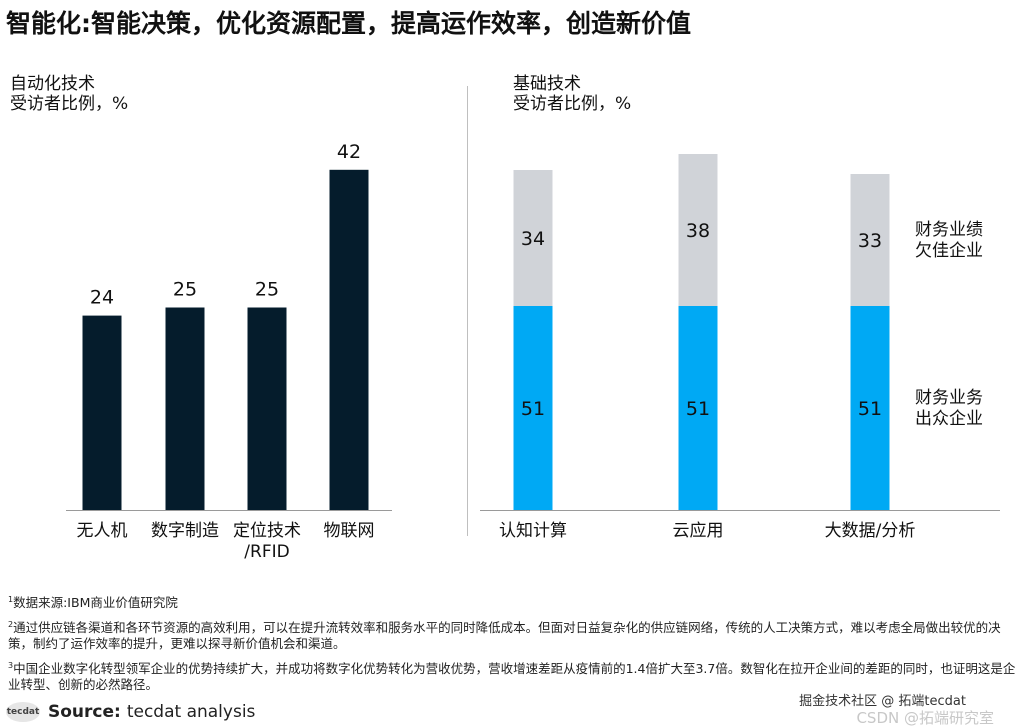 Image resolution: width=1024 pixels, height=728 pixels. I want to click on footnote-1: 1数据来源:IBM商业价值研究院, so click(93, 603).